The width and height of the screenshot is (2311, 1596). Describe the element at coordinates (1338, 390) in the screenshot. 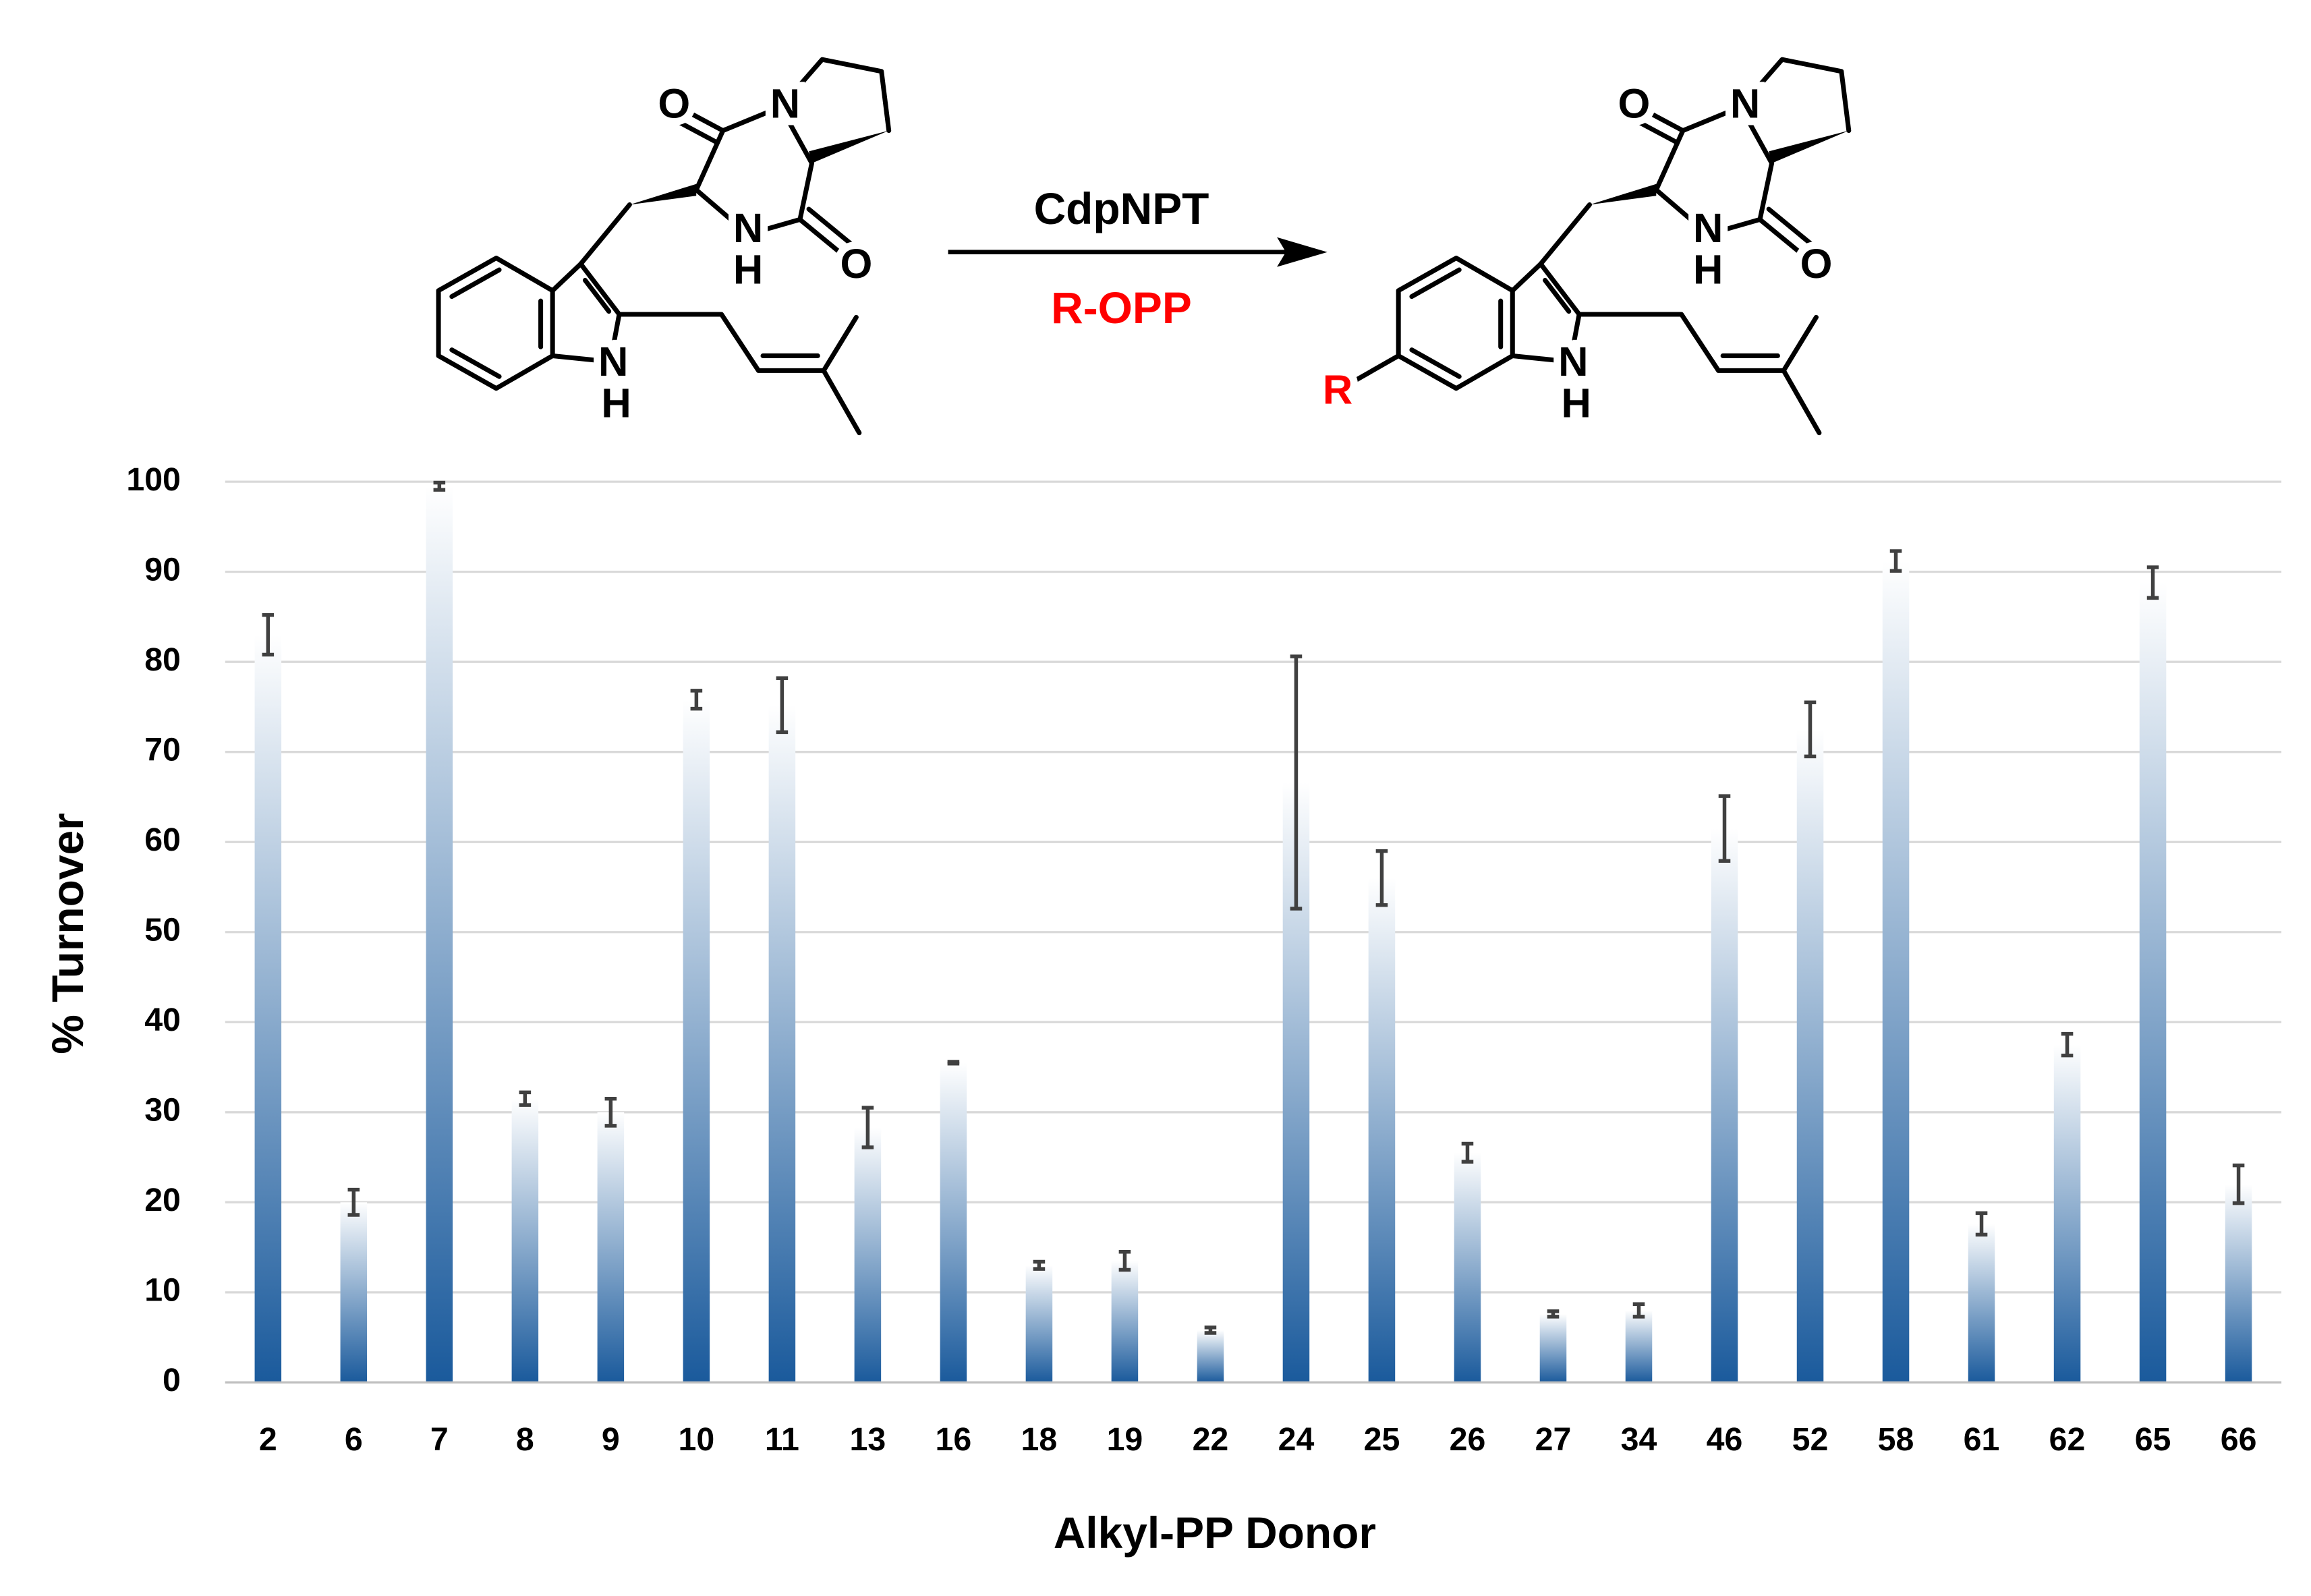

I see `substituent-label: R` at that location.